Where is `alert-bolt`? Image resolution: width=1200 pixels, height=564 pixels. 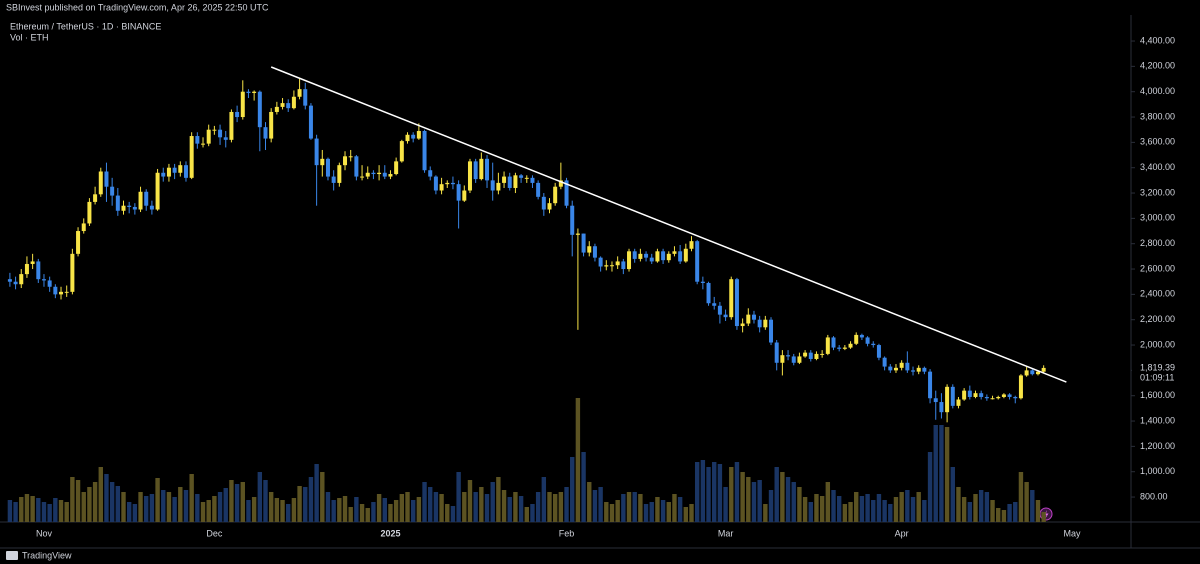 alert-bolt is located at coordinates (1046, 514).